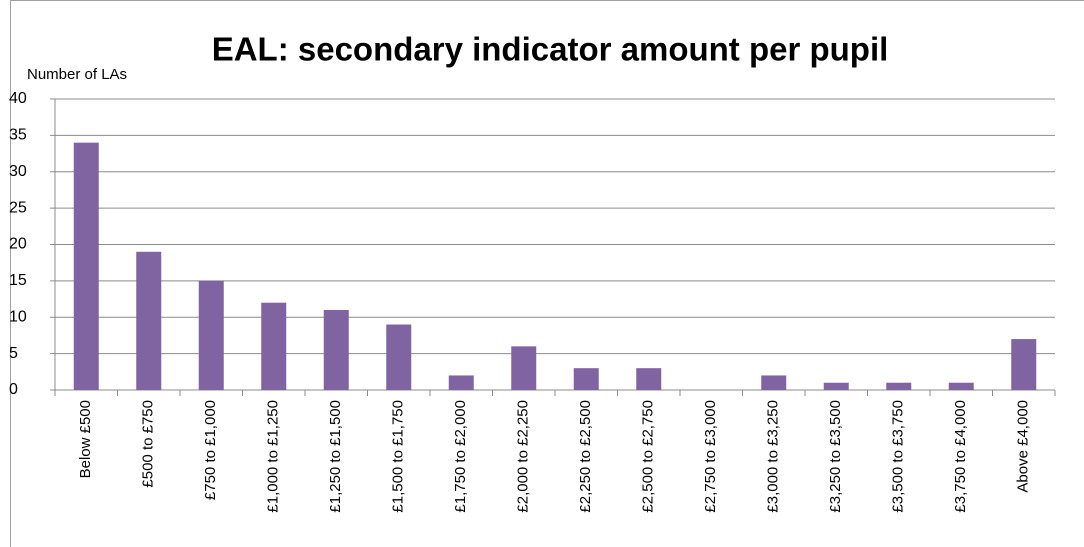 The image size is (1084, 547). What do you see at coordinates (18, 135) in the screenshot?
I see `y-tick-label: 35` at bounding box center [18, 135].